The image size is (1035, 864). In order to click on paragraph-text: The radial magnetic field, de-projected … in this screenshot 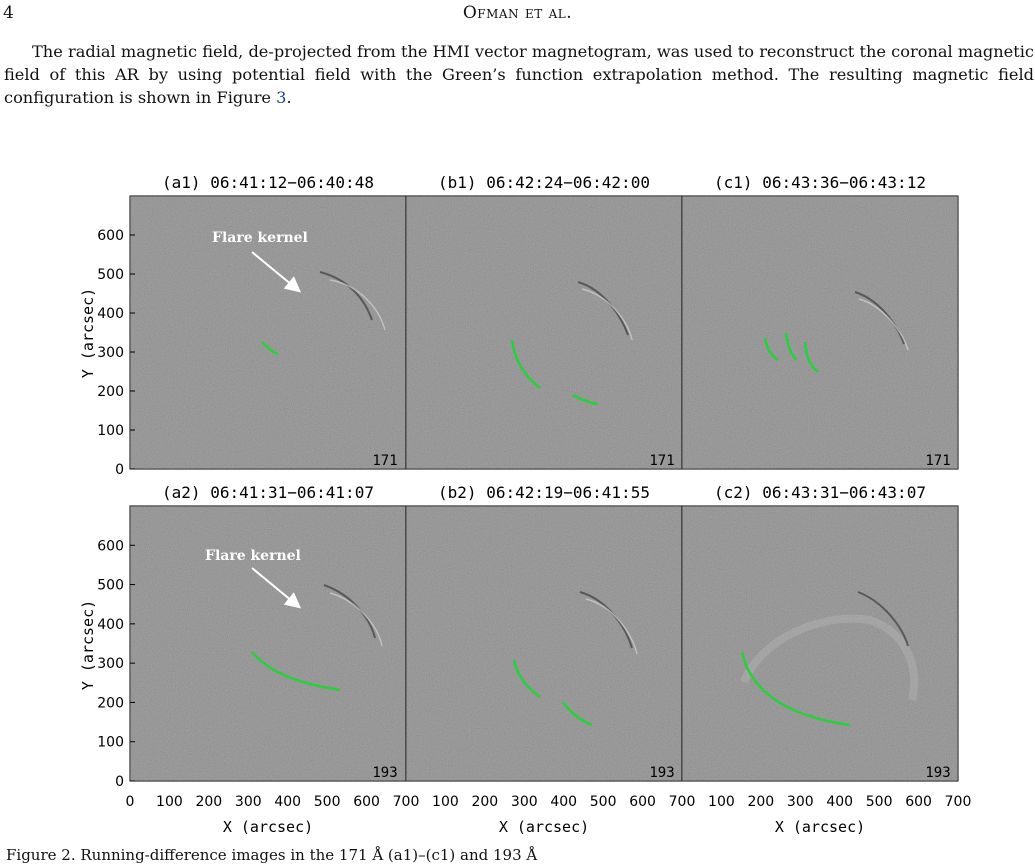, I will do `click(519, 74)`.